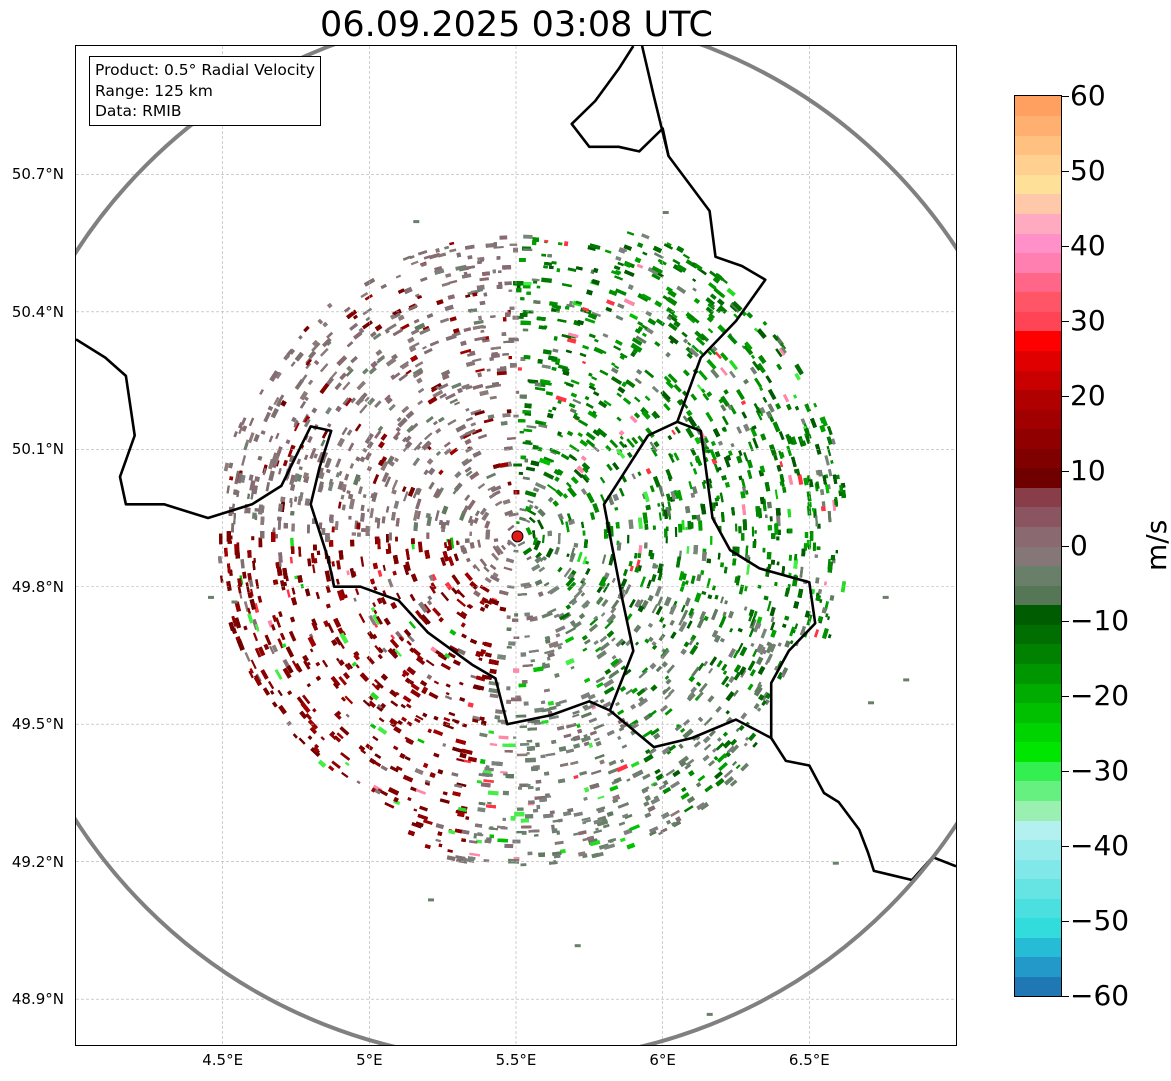 The image size is (1171, 1081). I want to click on radar-site-marker, so click(517, 536).